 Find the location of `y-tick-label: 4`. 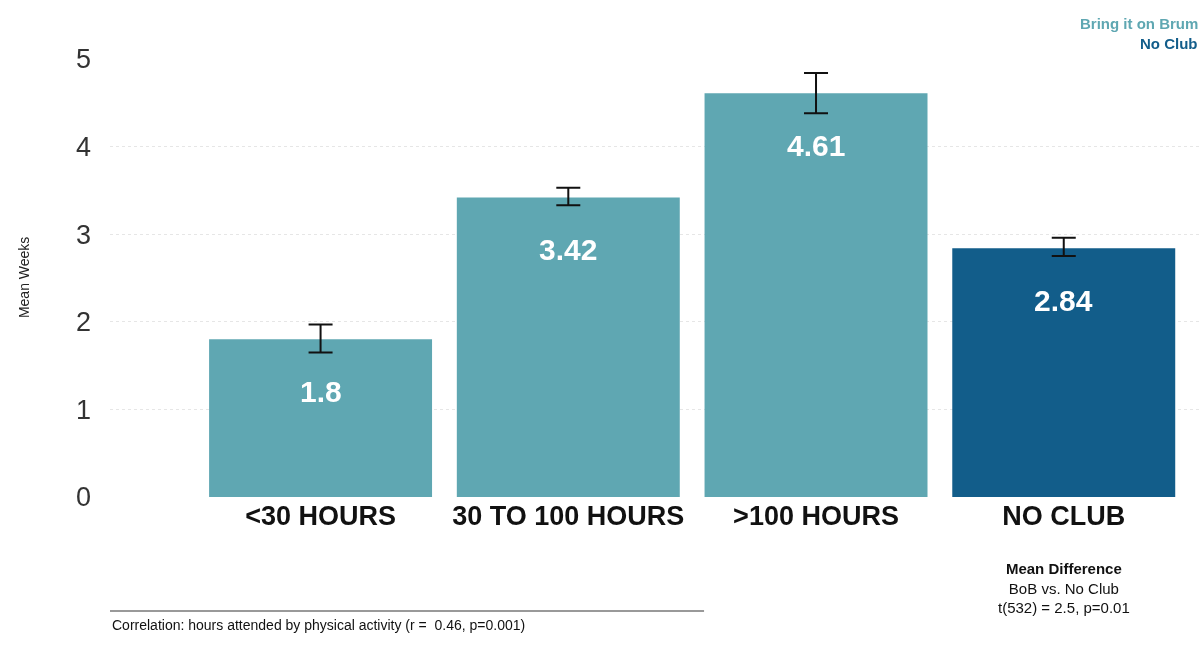

y-tick-label: 4 is located at coordinates (83, 147).